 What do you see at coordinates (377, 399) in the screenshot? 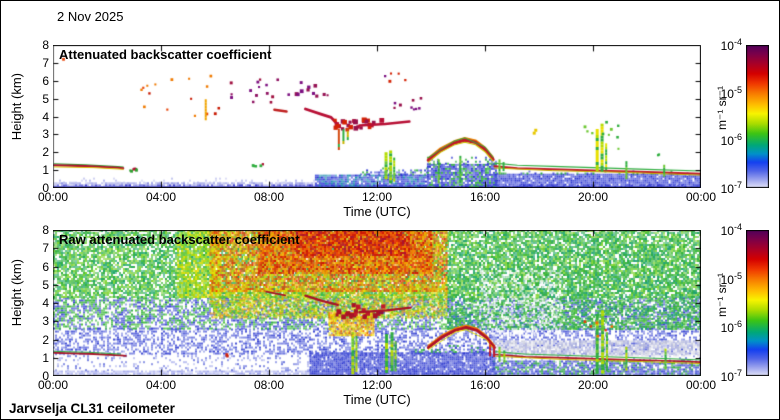
I see `bottom-xaxis-label: Time (UTC)` at bounding box center [377, 399].